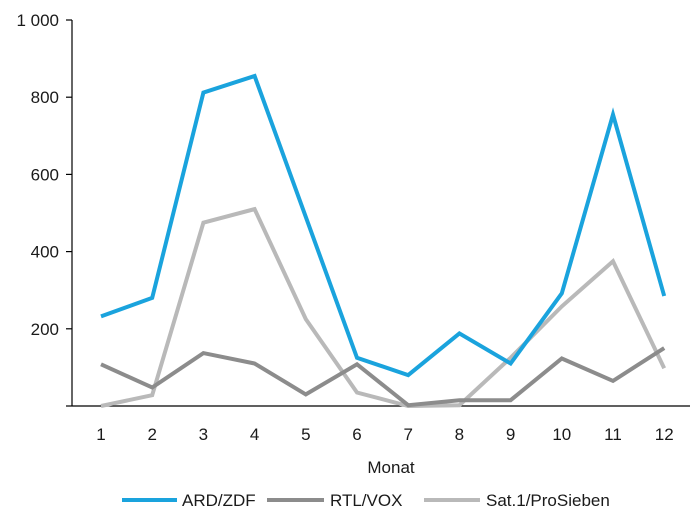 The height and width of the screenshot is (515, 691). Describe the element at coordinates (44, 209) in the screenshot. I see `y-axis: 200 400 600 800 1 000` at that location.